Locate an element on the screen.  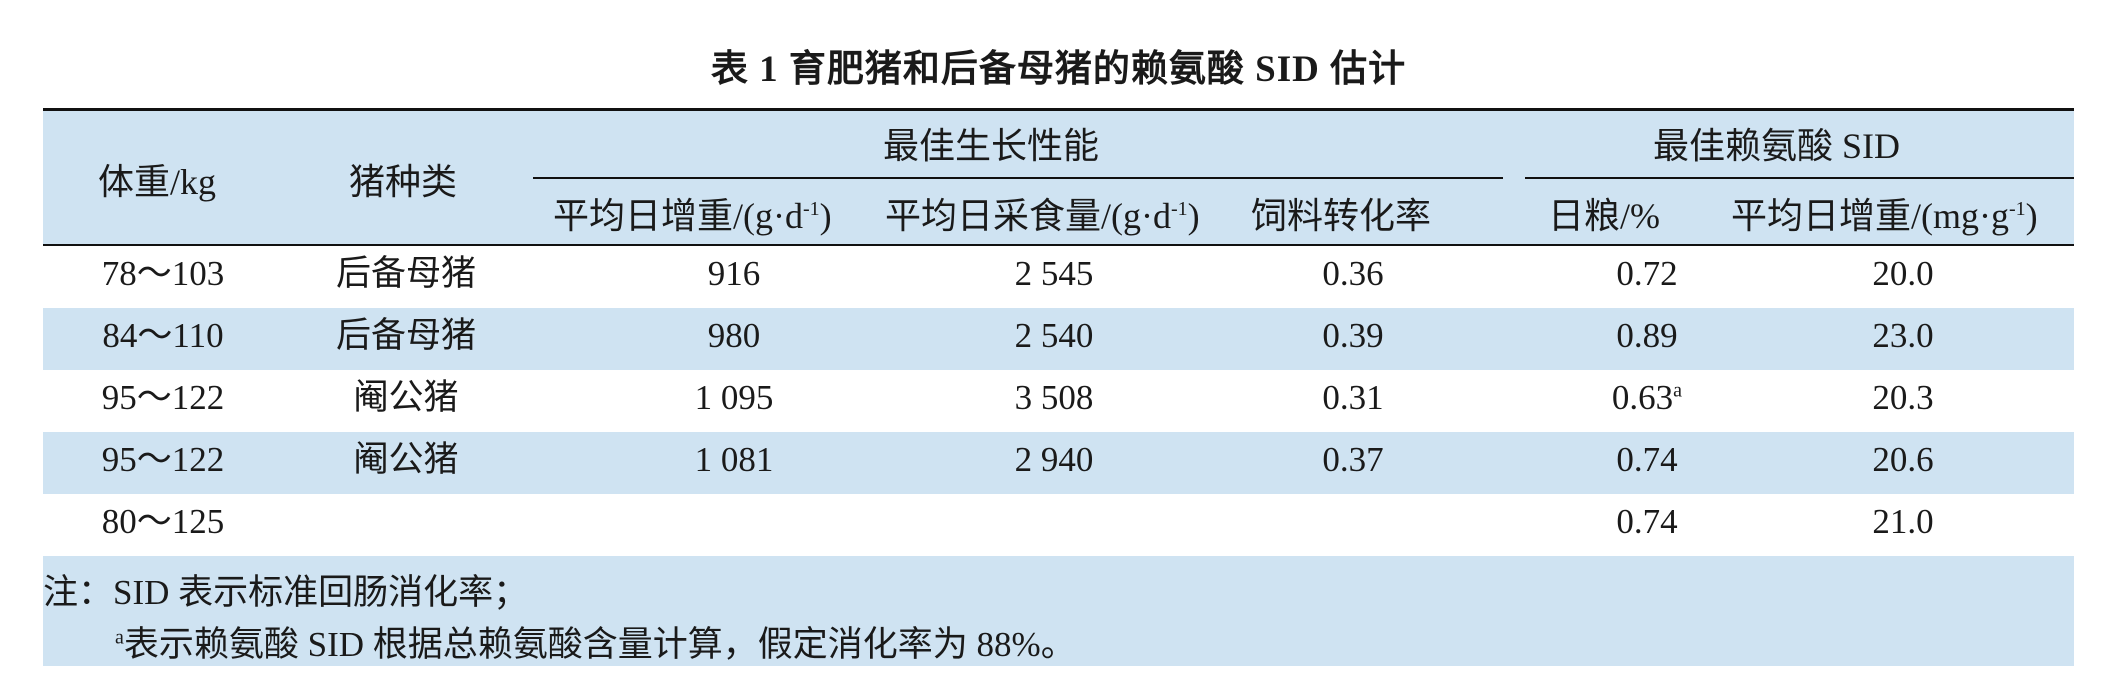
note-line-1: 注：SID 表示标准回肠消化率； is located at coordinates (286, 592).